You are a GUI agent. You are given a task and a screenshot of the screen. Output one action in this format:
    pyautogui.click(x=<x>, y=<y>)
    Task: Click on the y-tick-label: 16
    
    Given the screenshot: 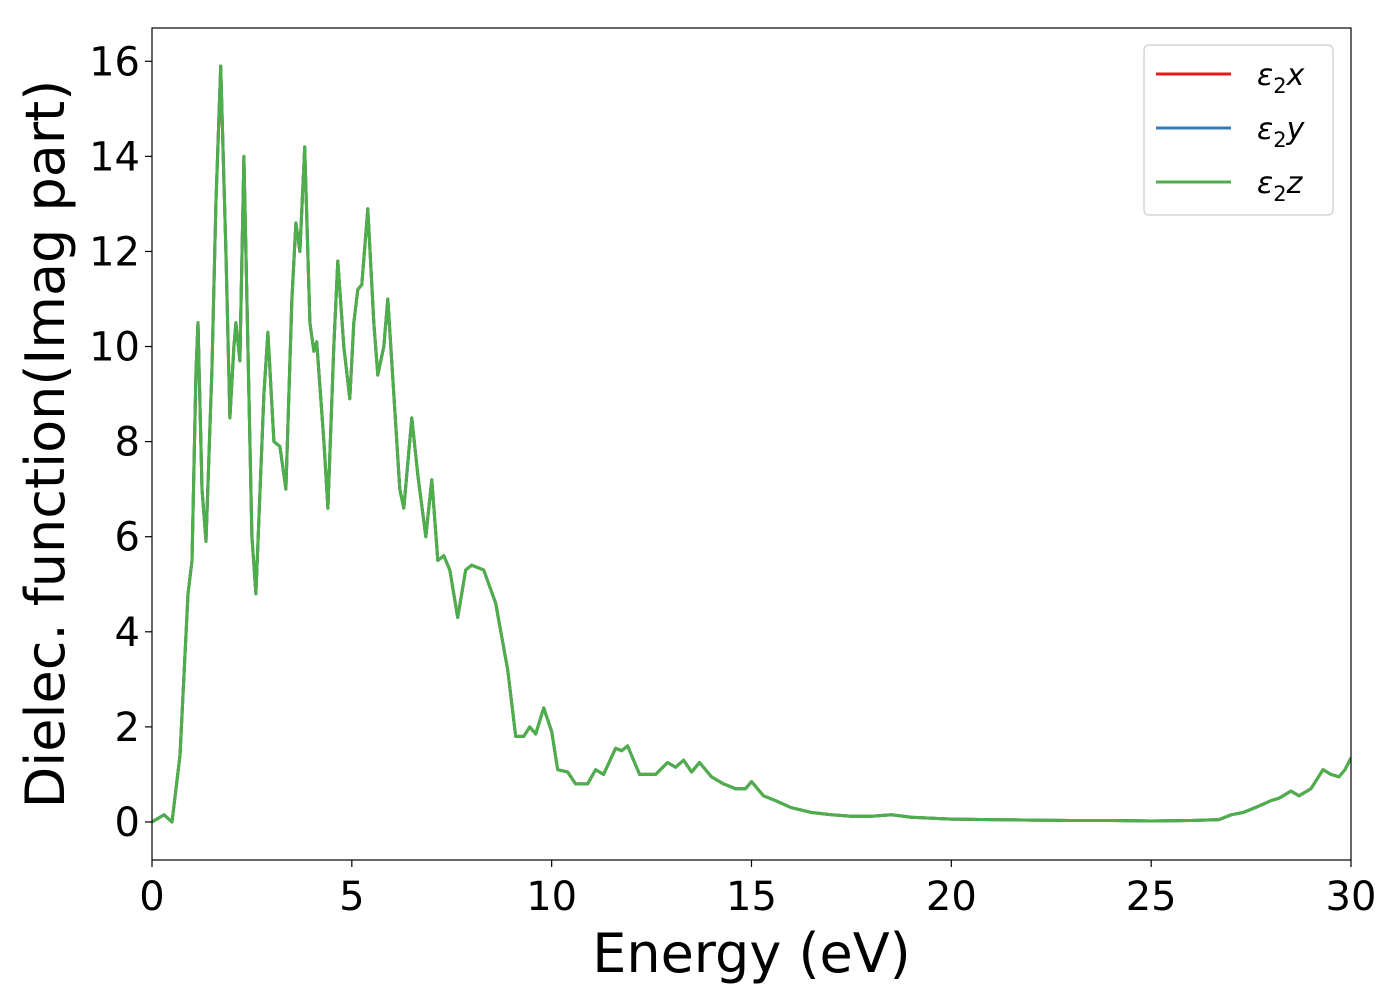 What is the action you would take?
    pyautogui.click(x=114, y=62)
    